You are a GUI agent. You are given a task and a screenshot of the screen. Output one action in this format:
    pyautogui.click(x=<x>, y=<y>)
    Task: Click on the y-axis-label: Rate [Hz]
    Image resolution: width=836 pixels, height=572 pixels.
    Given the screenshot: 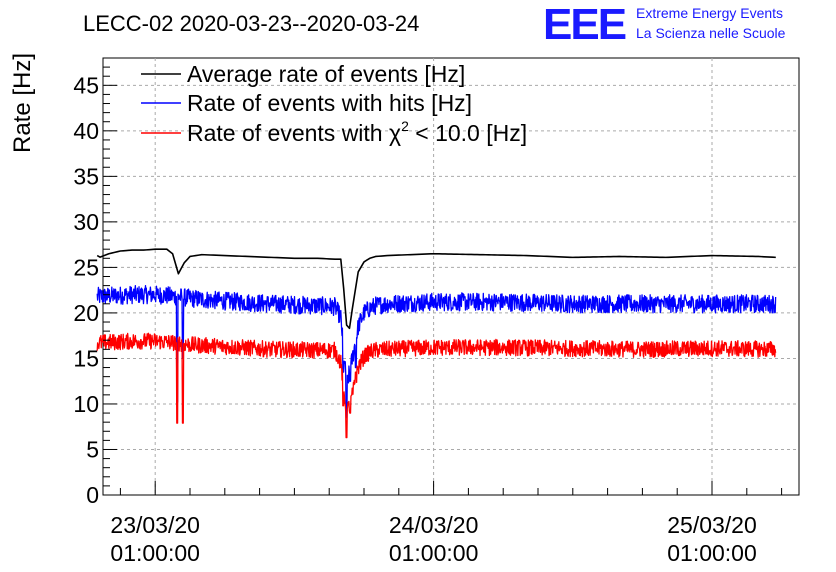 What is the action you would take?
    pyautogui.click(x=22, y=103)
    